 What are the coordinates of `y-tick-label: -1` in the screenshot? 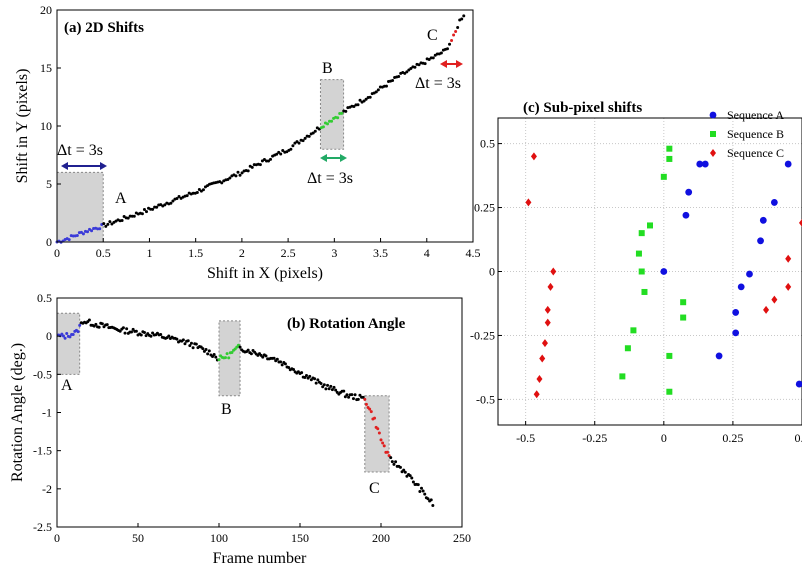 It's located at (47, 413).